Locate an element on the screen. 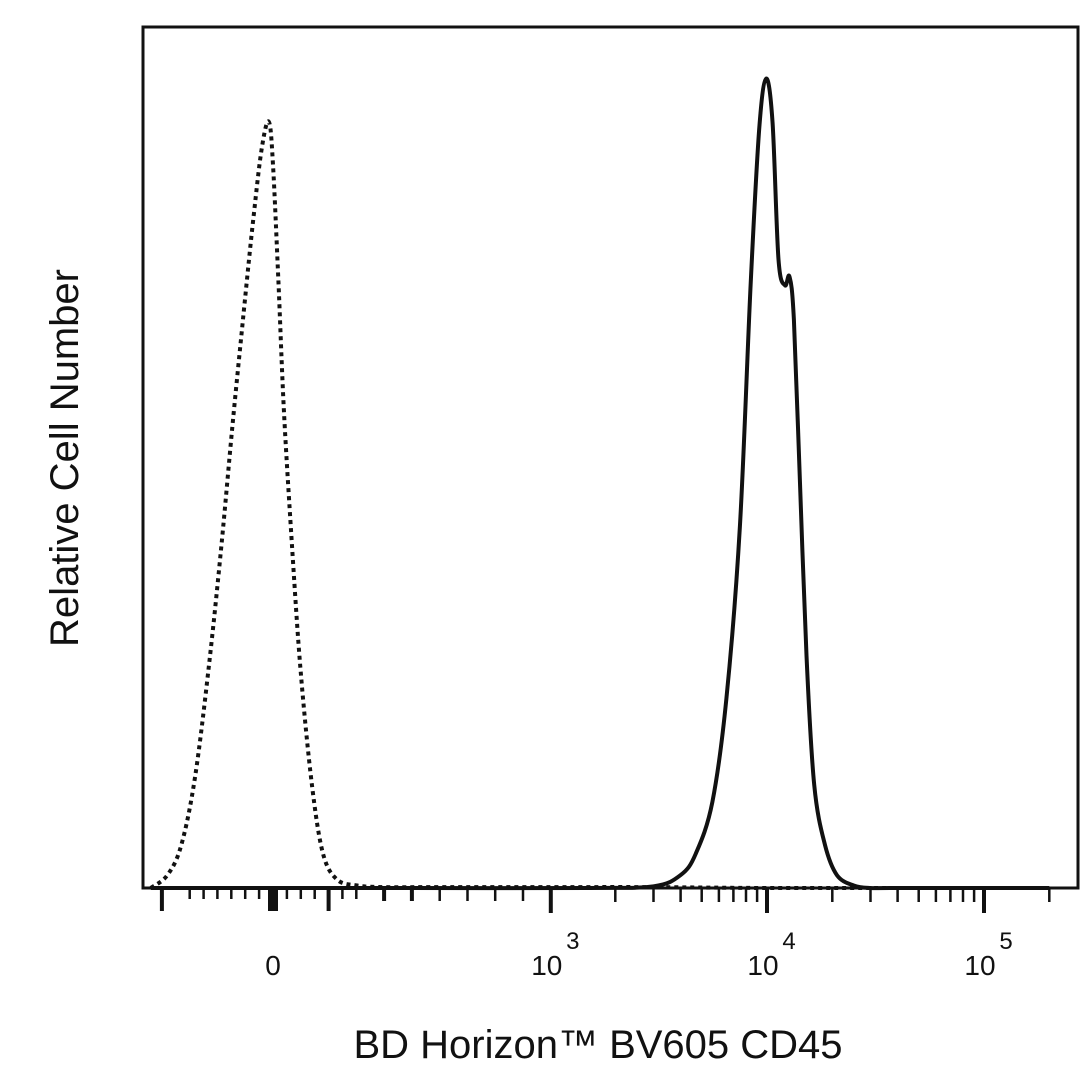 This screenshot has width=1086, height=1086. x-tick-label: 0 is located at coordinates (273, 965).